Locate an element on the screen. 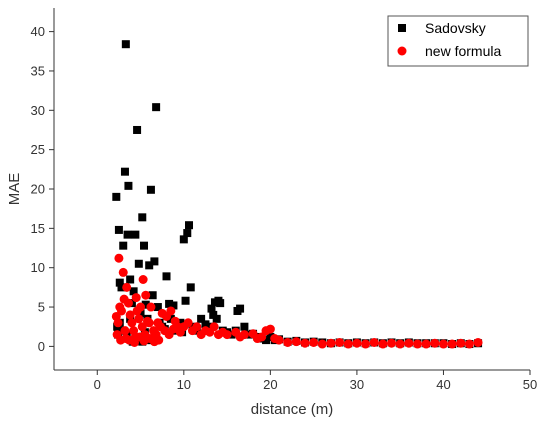  y-tick-label: 20 is located at coordinates (38, 189).